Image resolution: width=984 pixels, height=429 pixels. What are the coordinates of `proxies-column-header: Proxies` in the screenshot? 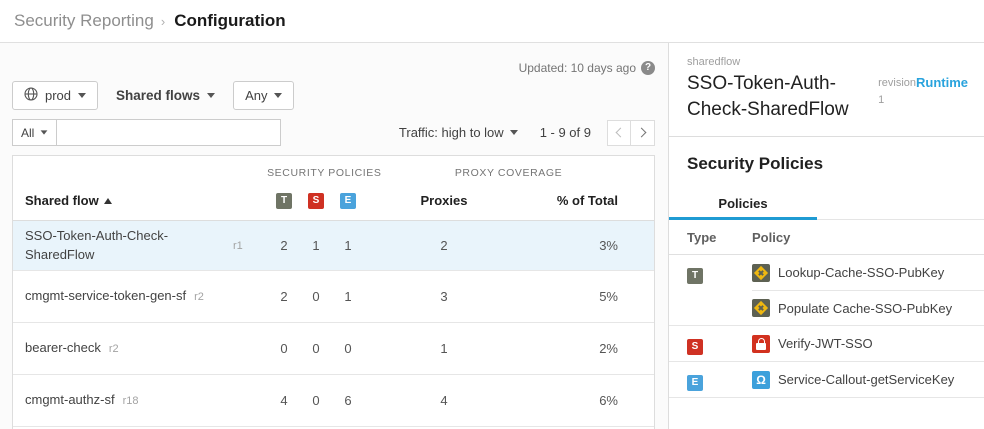 It's located at (444, 200).